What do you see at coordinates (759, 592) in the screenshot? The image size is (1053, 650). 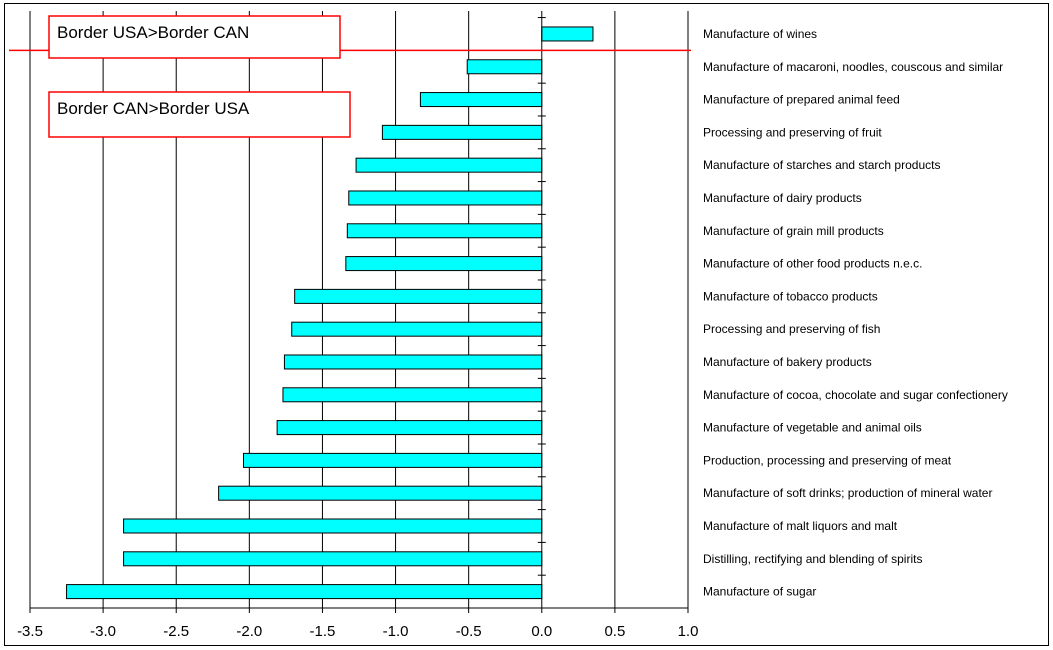 I see `category-label: Manufacture of sugar` at bounding box center [759, 592].